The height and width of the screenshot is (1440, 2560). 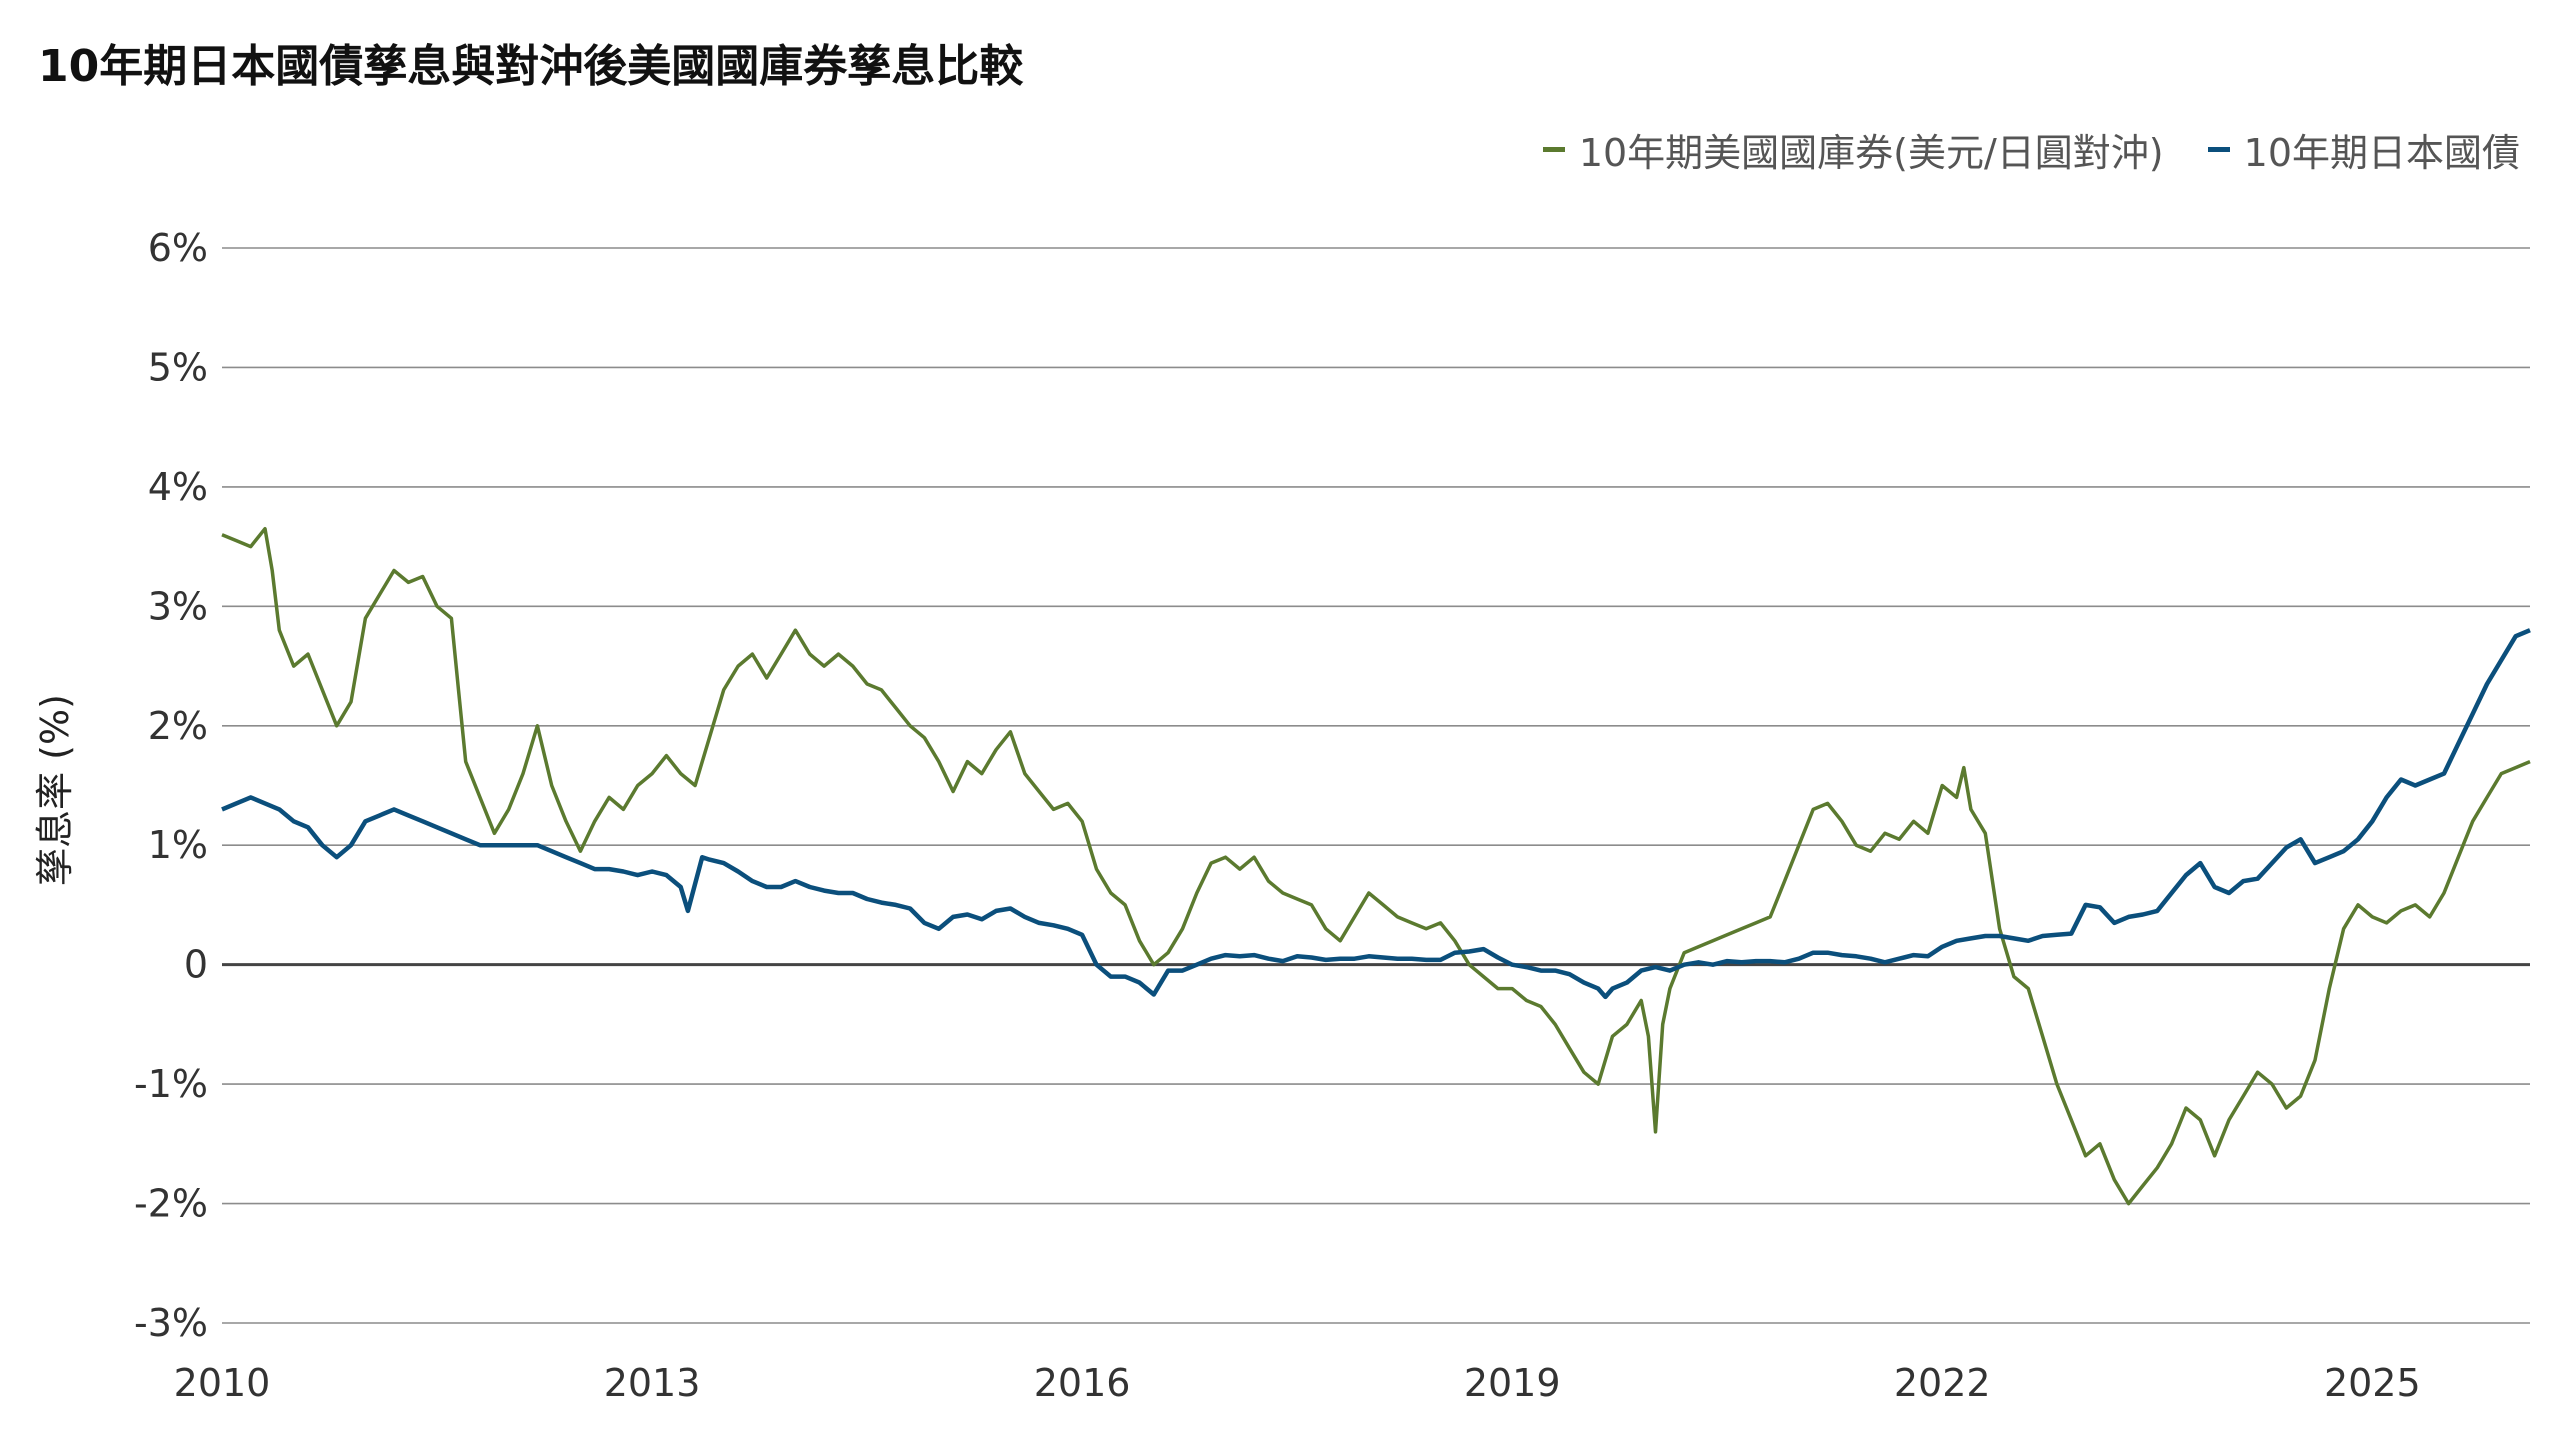 I want to click on y-tick-label: 5%, so click(x=178, y=367).